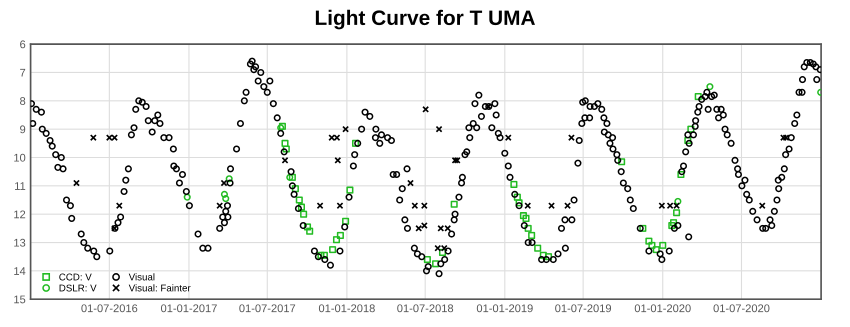 The height and width of the screenshot is (327, 850). What do you see at coordinates (504, 308) in the screenshot?
I see `x-tick-label: 01-01-2019` at bounding box center [504, 308].